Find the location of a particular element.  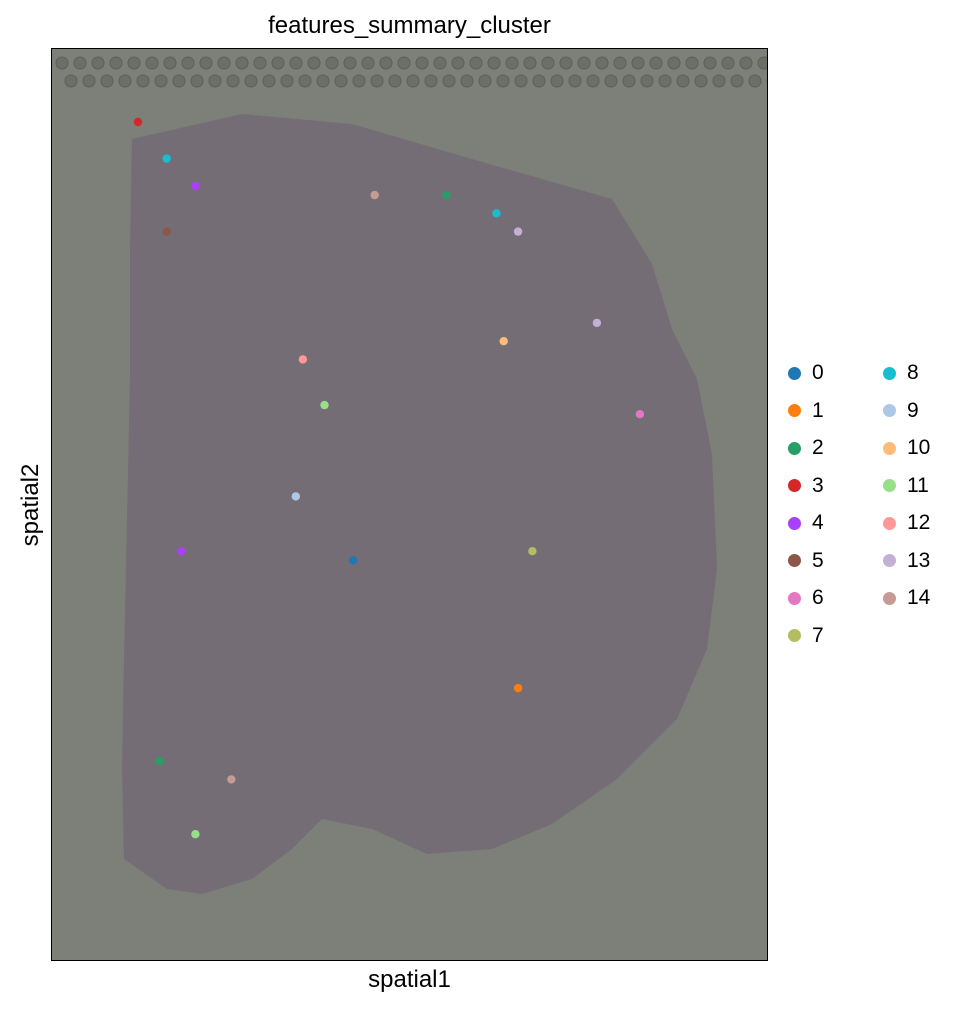

legend-label: 10 is located at coordinates (919, 447).